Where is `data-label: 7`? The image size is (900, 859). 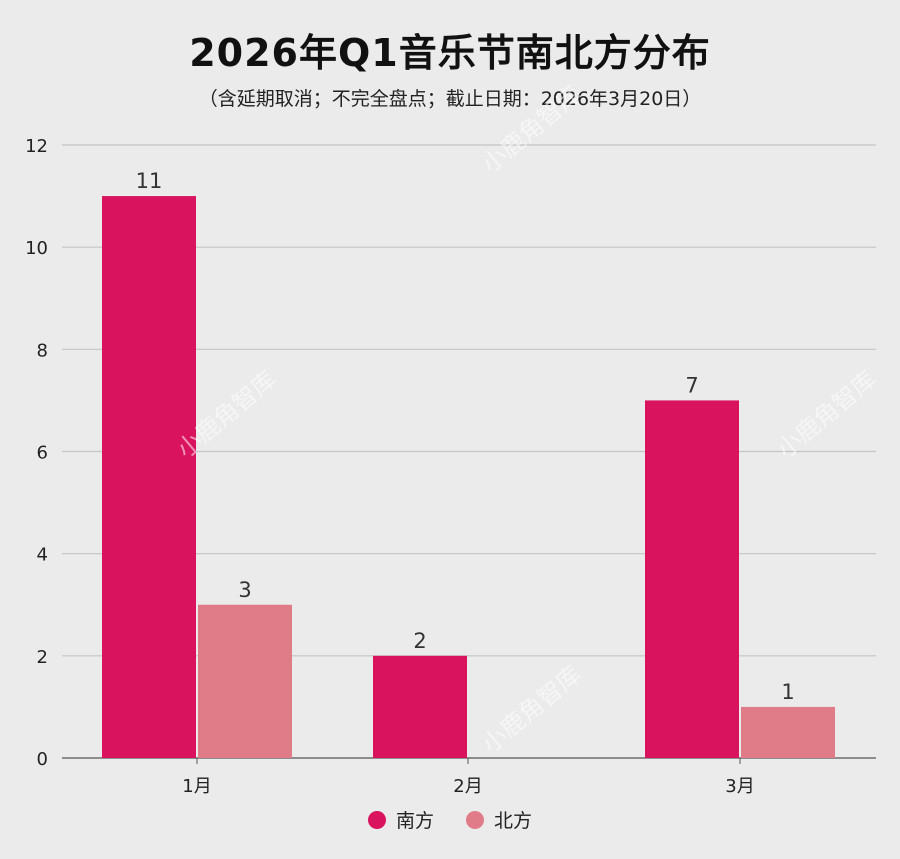
data-label: 7 is located at coordinates (691, 385).